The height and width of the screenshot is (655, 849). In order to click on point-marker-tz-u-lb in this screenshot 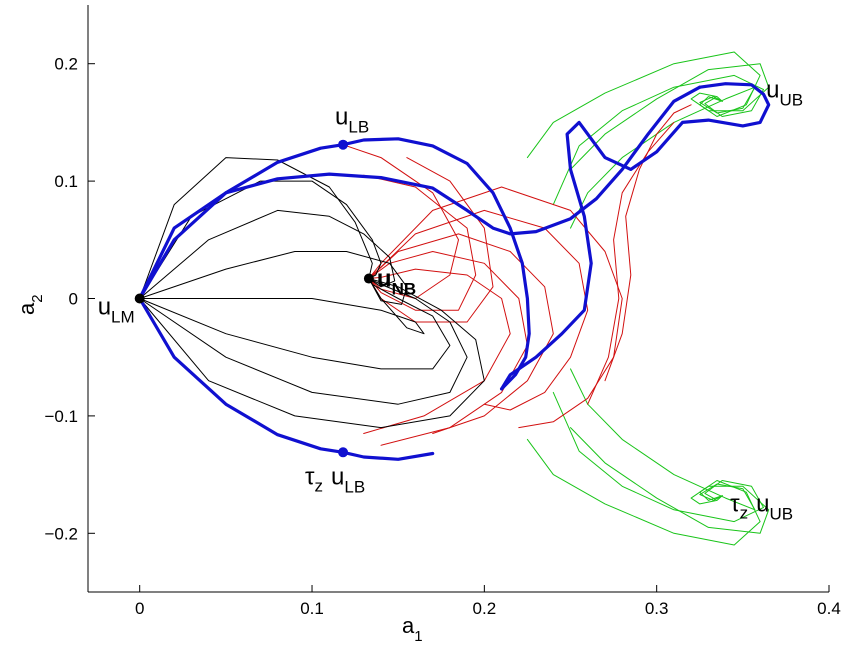, I will do `click(343, 452)`.